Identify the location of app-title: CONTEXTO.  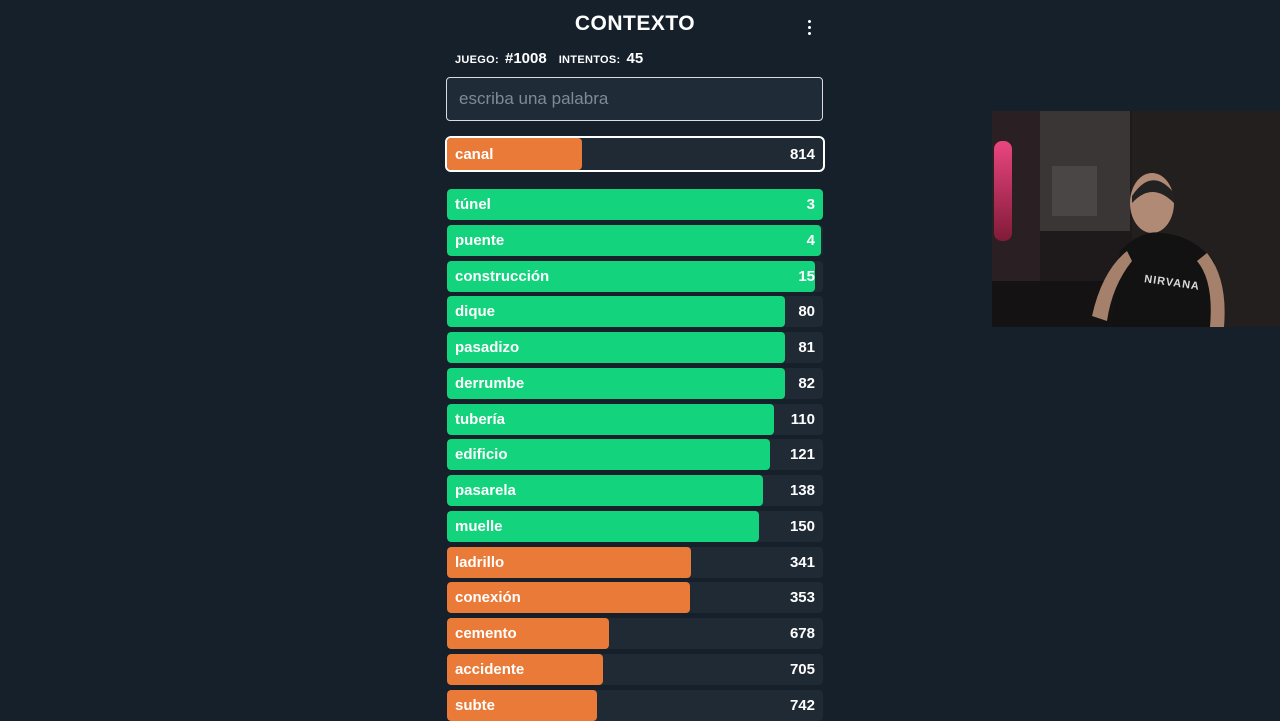
(635, 23).